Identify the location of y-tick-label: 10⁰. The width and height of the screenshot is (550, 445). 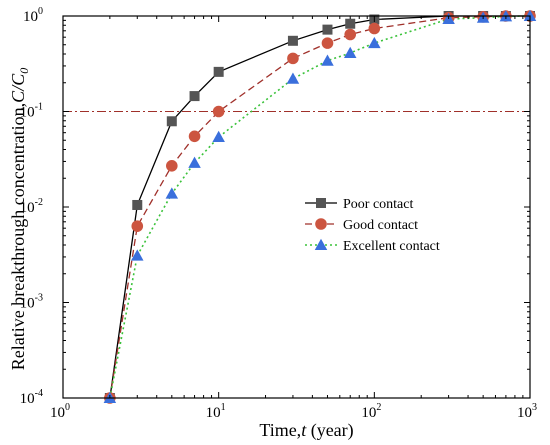
(33, 15).